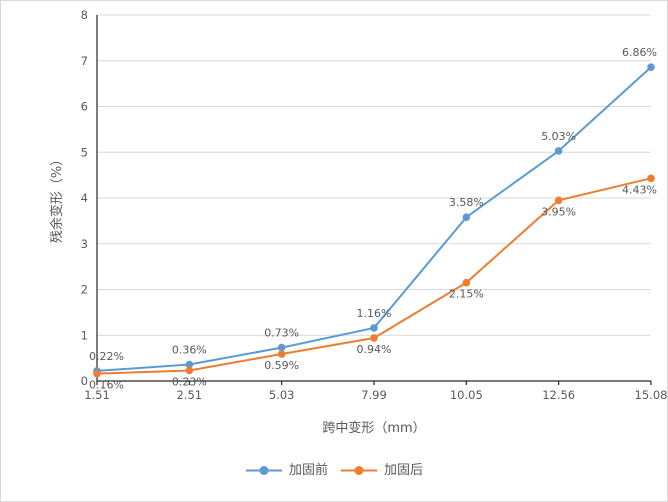 Image resolution: width=668 pixels, height=502 pixels. Describe the element at coordinates (651, 395) in the screenshot. I see `x-tick-label: 15.08` at that location.